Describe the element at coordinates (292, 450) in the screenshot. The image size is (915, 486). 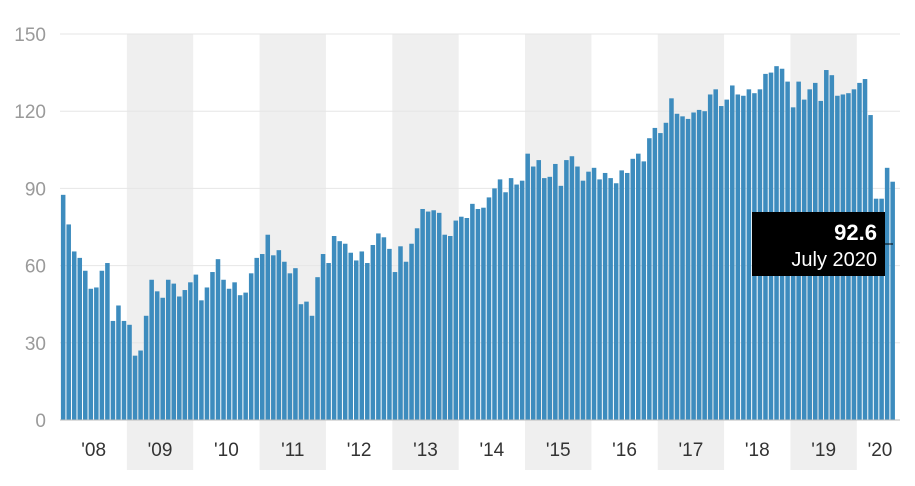
I see `x-tick-label: '11` at that location.